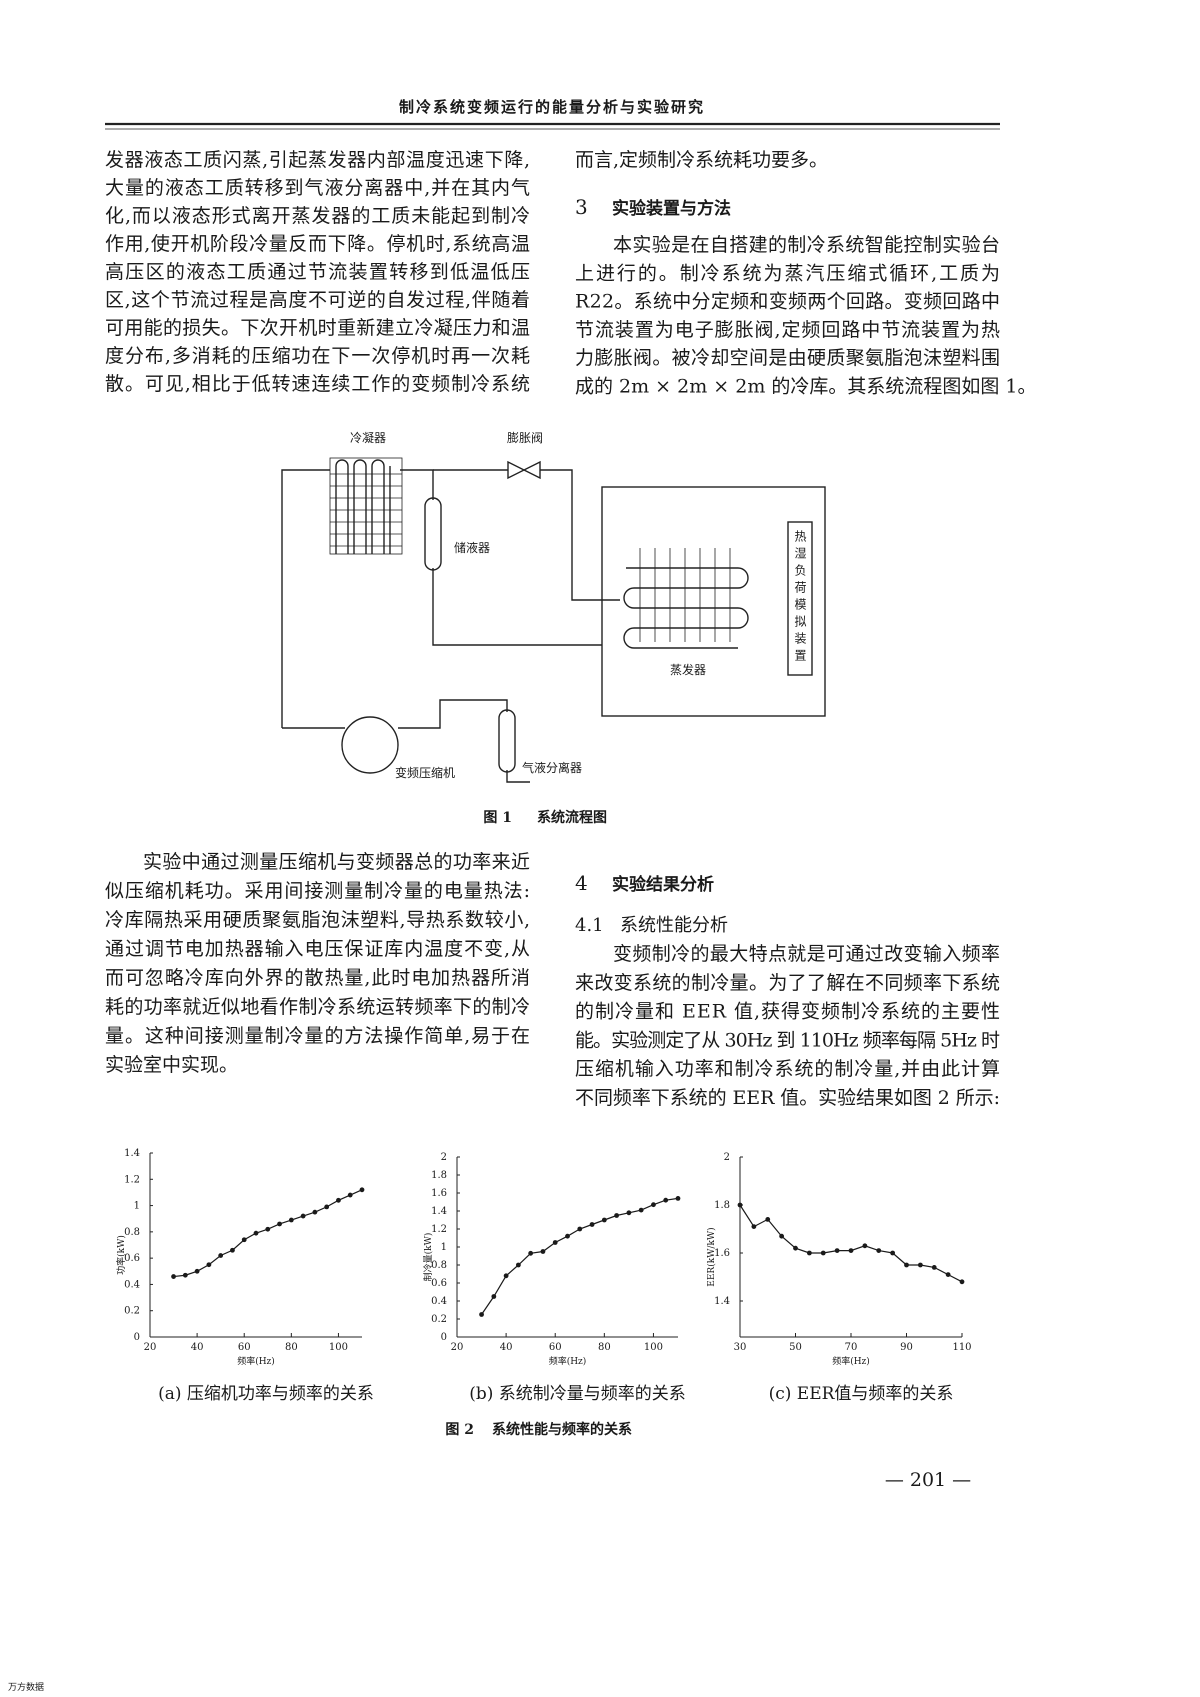  Describe the element at coordinates (675, 598) in the screenshot. I see `evaporator-coil` at that location.